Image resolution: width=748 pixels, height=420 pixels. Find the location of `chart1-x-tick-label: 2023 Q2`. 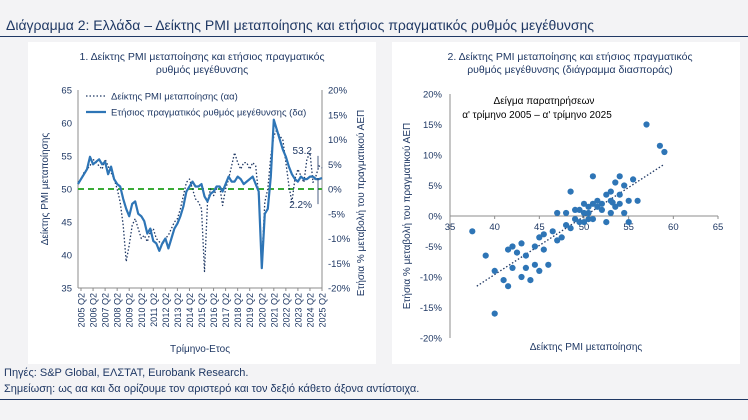

chart1-x-tick-label: 2023 Q2 is located at coordinates (298, 310).